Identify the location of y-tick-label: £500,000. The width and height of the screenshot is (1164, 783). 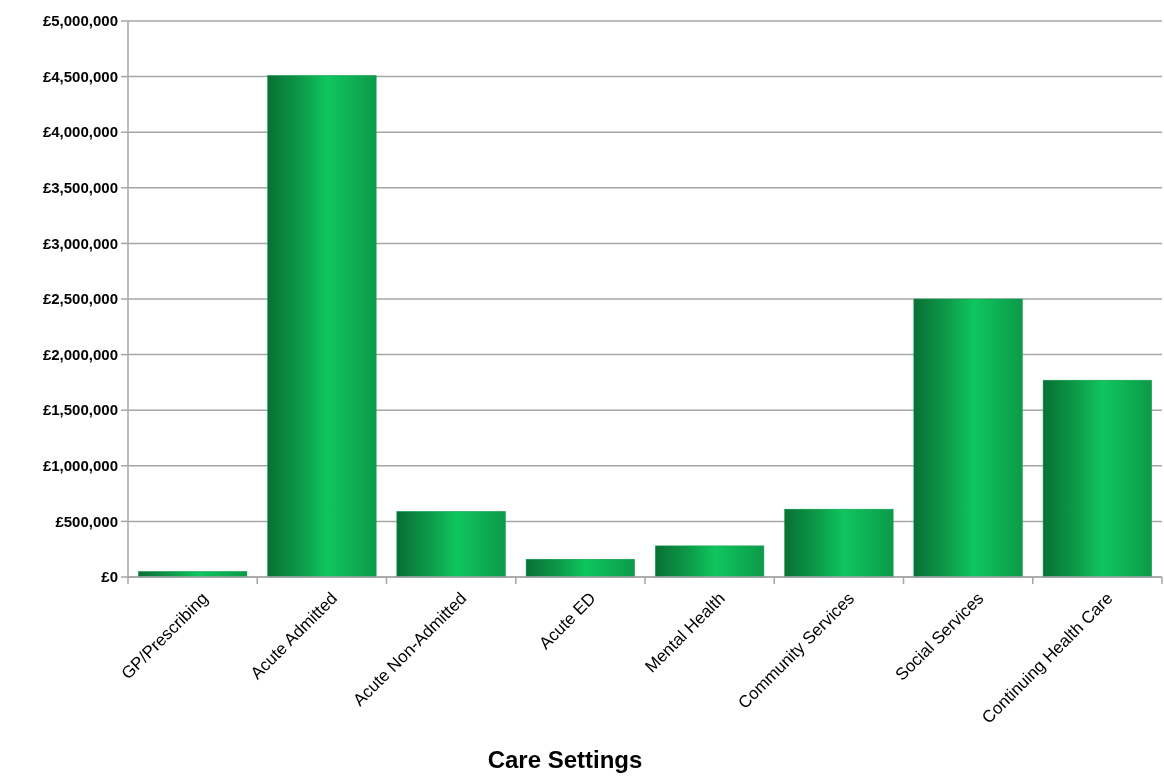
(86, 521).